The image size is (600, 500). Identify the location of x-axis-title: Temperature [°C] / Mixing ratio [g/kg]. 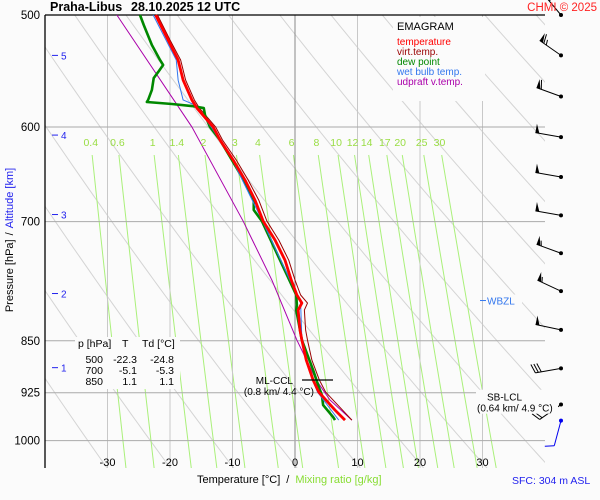
(289, 480).